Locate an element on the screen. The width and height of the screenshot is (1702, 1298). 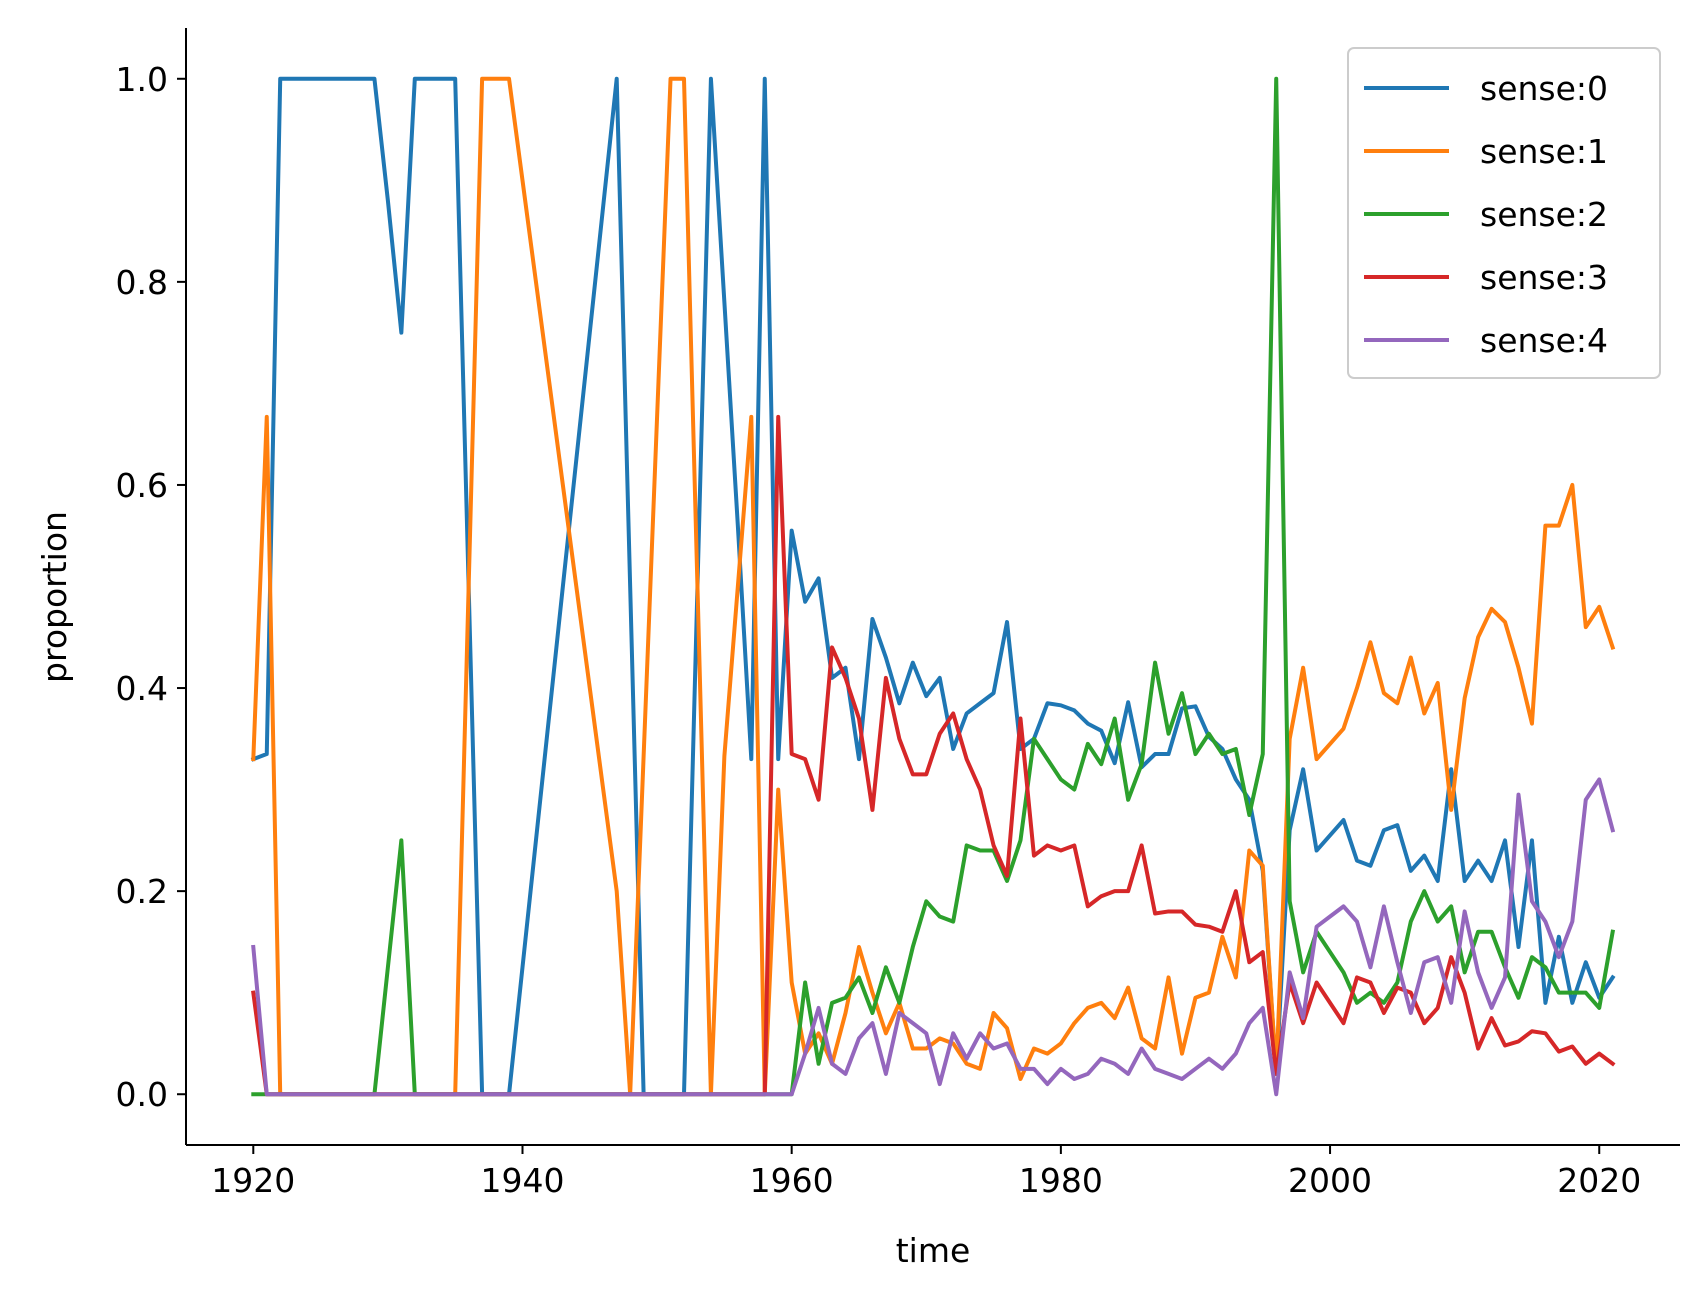
y-tick-label: 0.8 is located at coordinates (142, 282).